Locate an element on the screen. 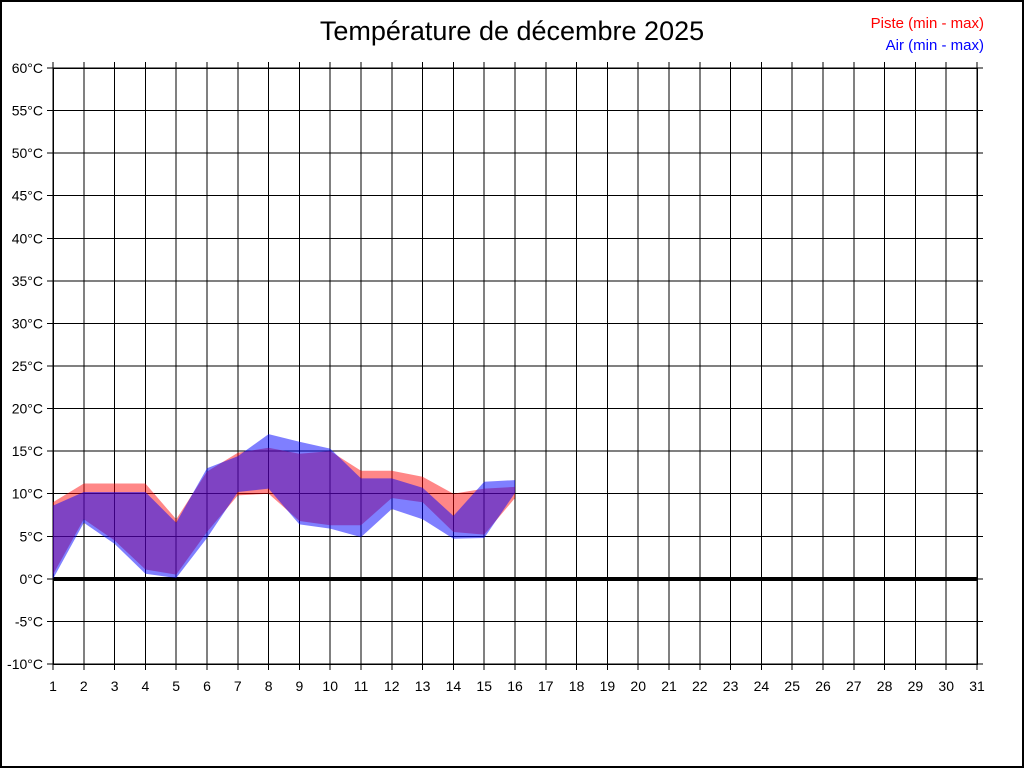  x-tick-label: 2 is located at coordinates (84, 686).